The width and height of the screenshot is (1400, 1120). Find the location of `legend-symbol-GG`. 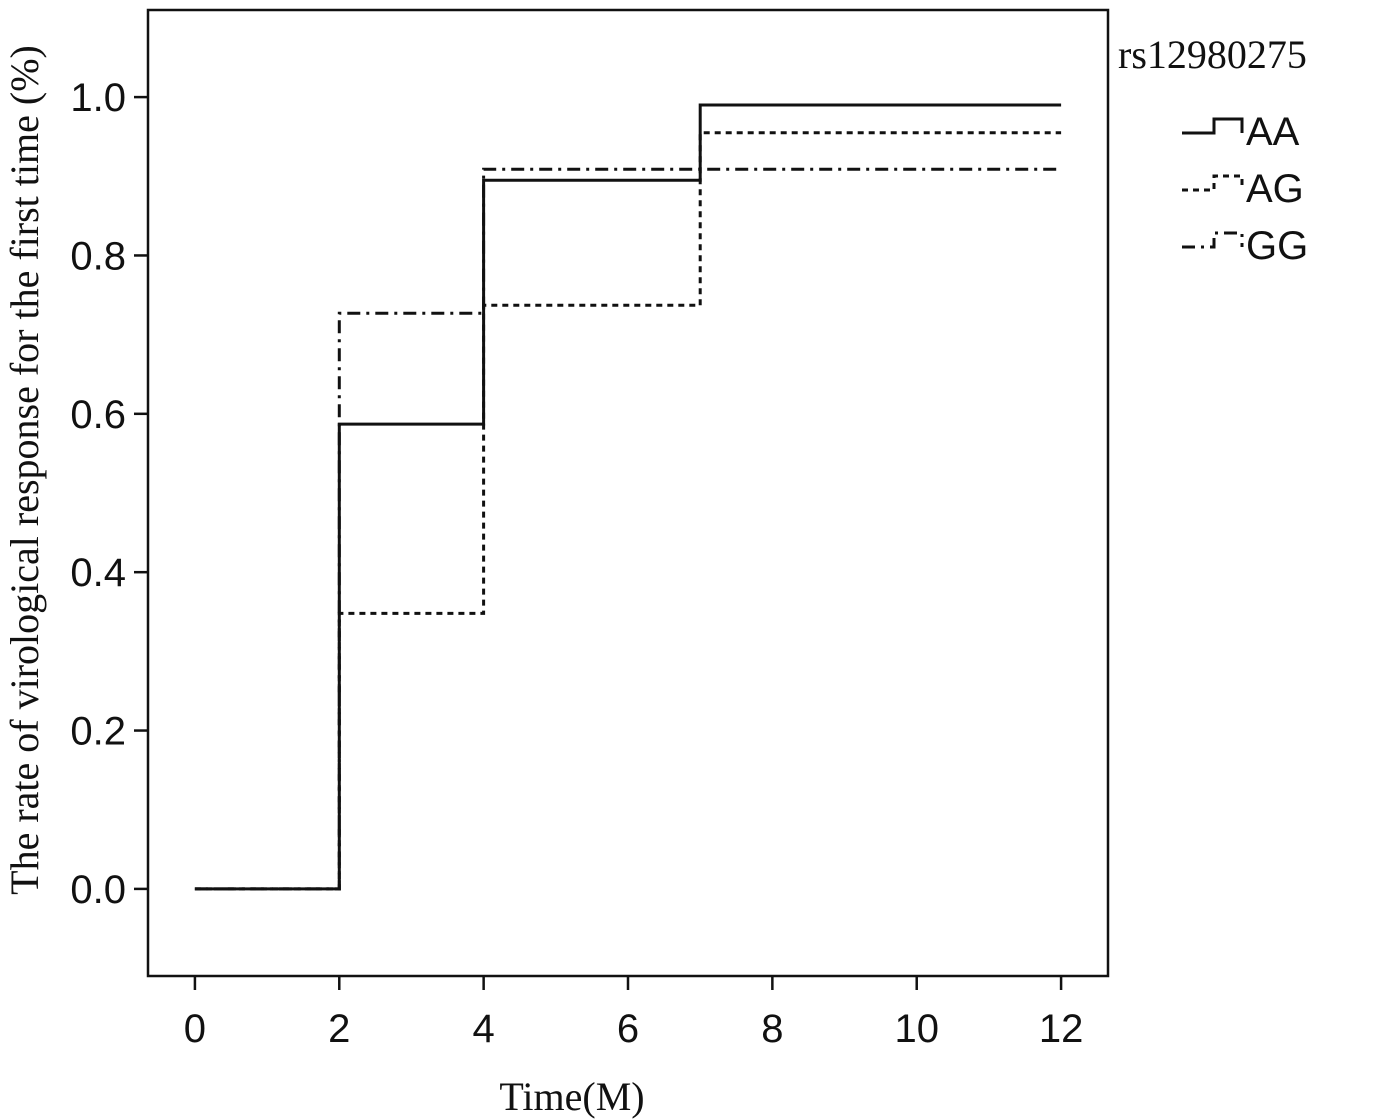

legend-symbol-GG is located at coordinates (1213, 240).